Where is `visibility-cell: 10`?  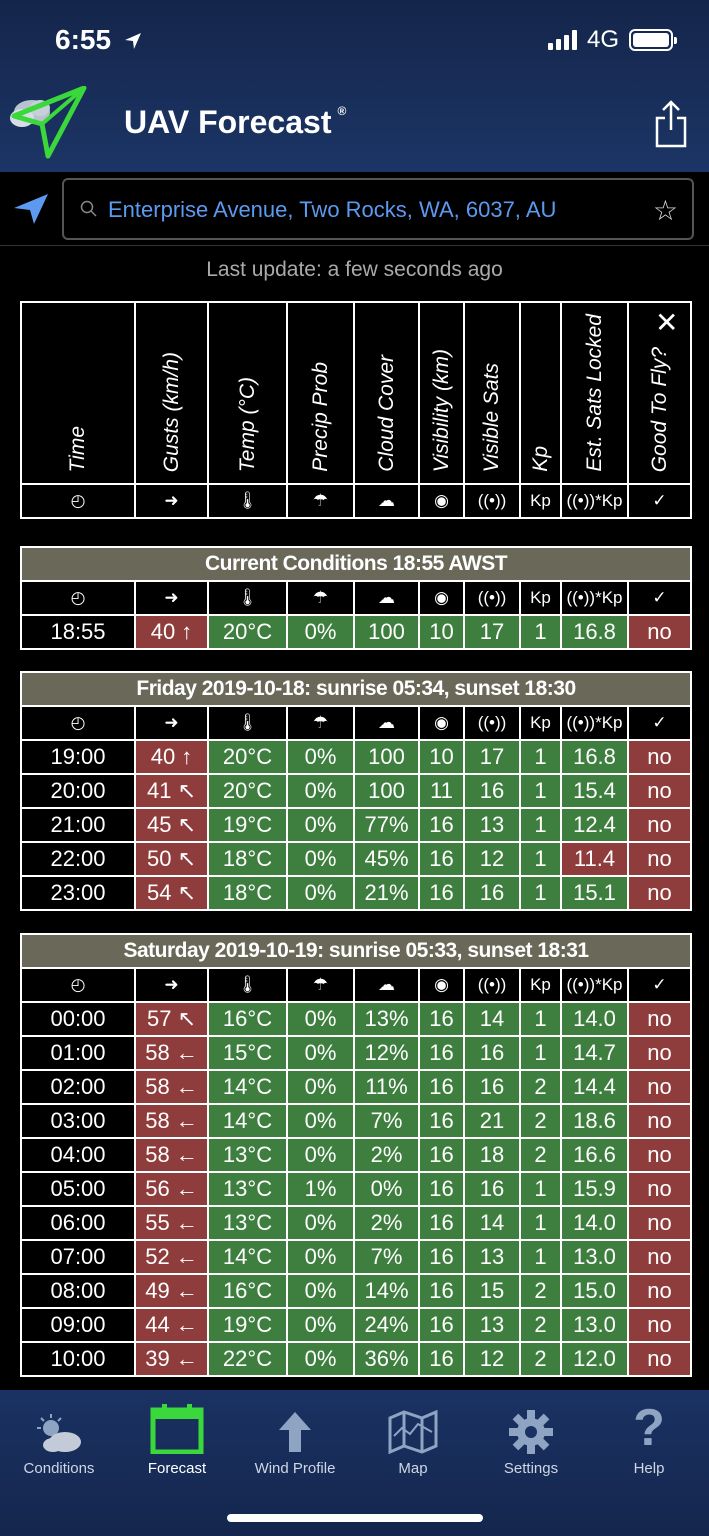 visibility-cell: 10 is located at coordinates (441, 757).